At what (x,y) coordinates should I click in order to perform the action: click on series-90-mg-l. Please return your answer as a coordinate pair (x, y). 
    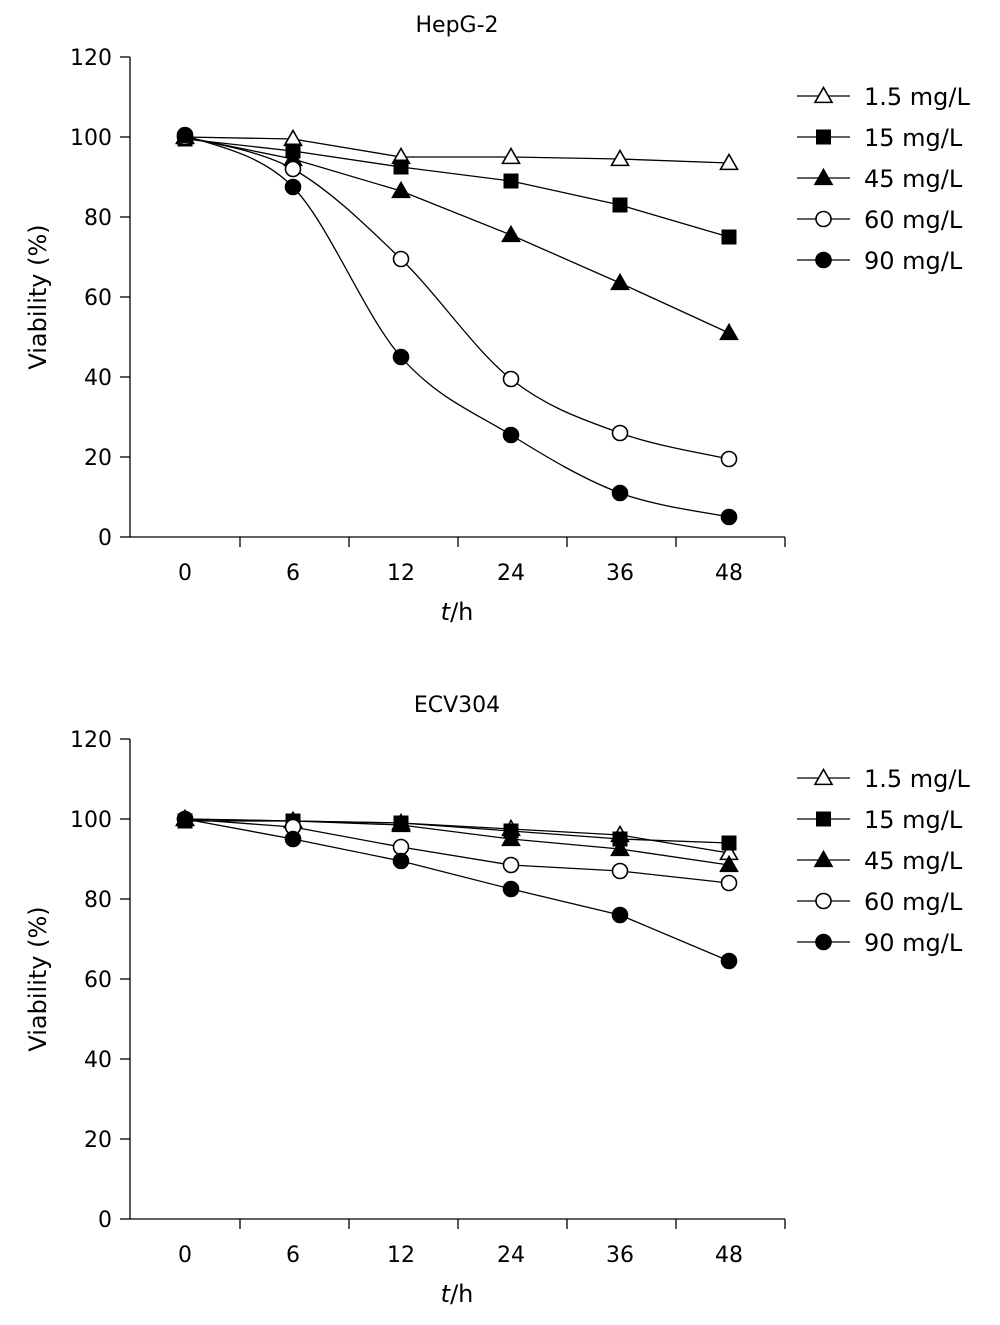
    Looking at the image, I should click on (457, 890).